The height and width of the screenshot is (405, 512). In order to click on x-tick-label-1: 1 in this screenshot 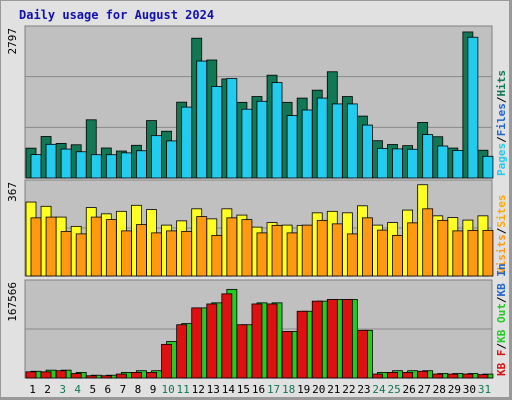, I will do `click(32, 389)`.